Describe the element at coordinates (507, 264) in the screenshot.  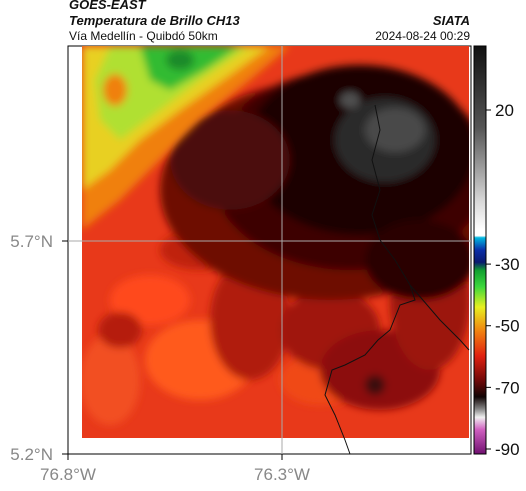
I see `colorbar-tick-label: -30` at that location.